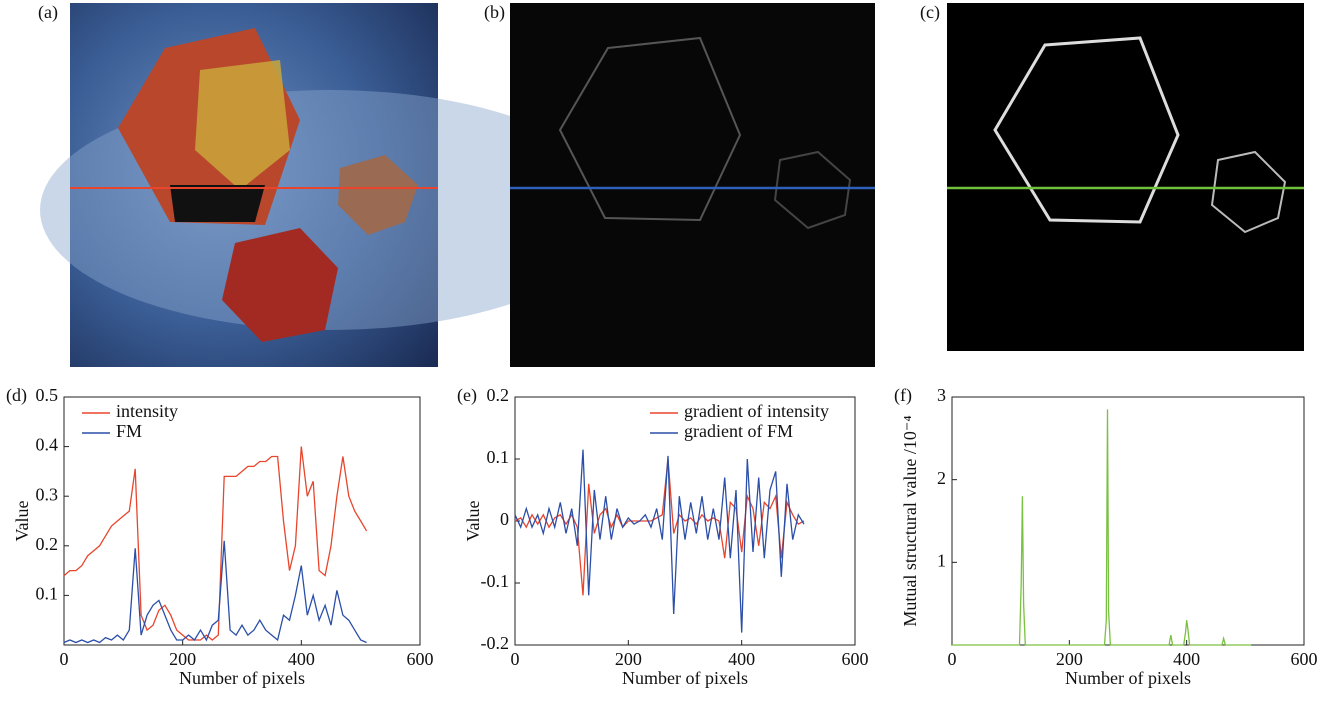  Describe the element at coordinates (147, 411) in the screenshot. I see `legend-label: intensity` at that location.